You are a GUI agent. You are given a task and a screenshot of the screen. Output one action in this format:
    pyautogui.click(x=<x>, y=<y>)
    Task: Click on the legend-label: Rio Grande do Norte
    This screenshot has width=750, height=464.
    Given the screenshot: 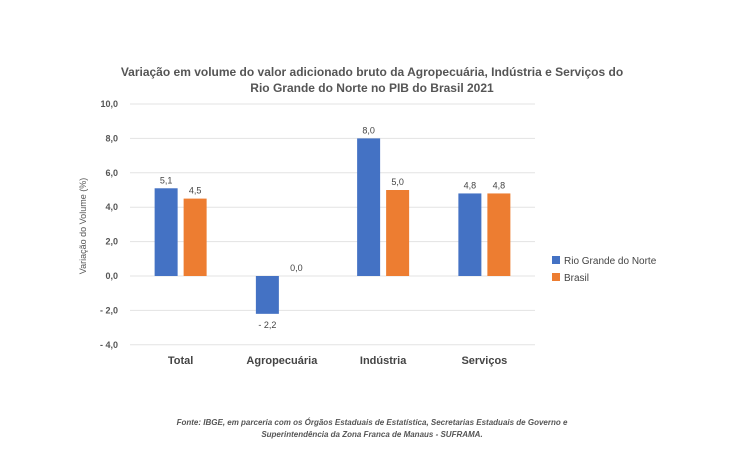 What is the action you would take?
    pyautogui.click(x=610, y=261)
    